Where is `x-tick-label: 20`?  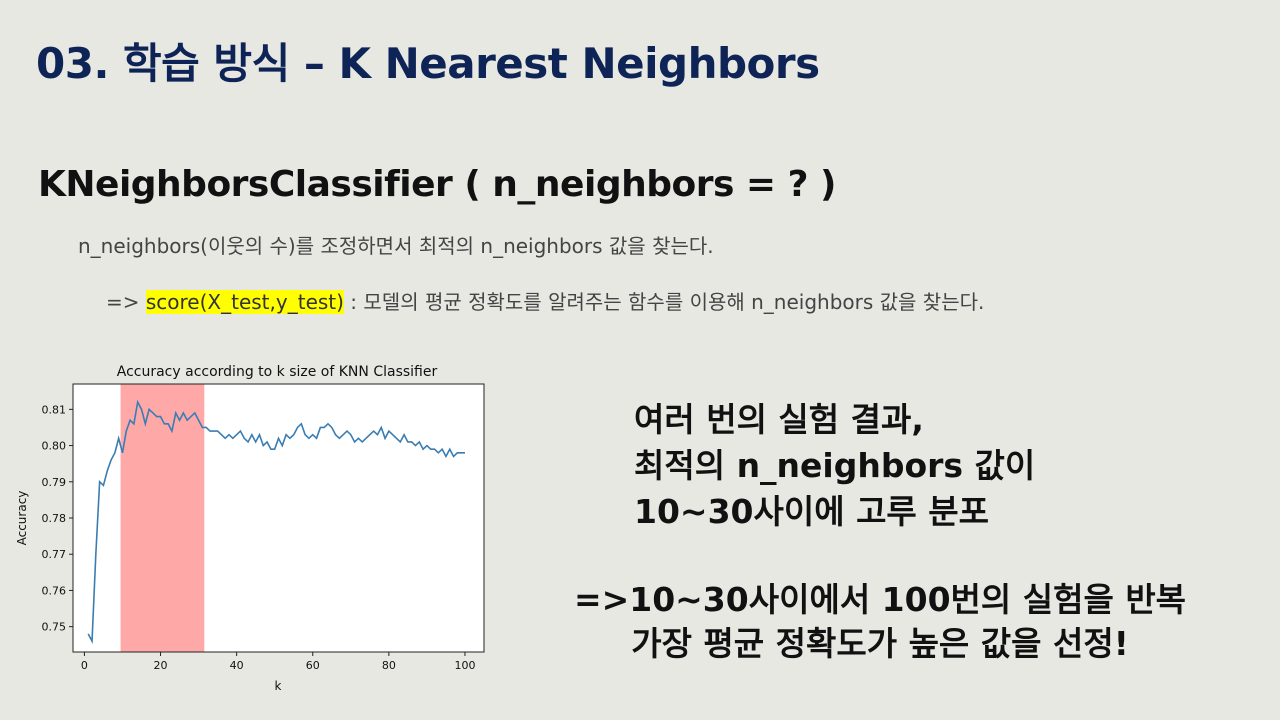 x-tick-label: 20 is located at coordinates (161, 665).